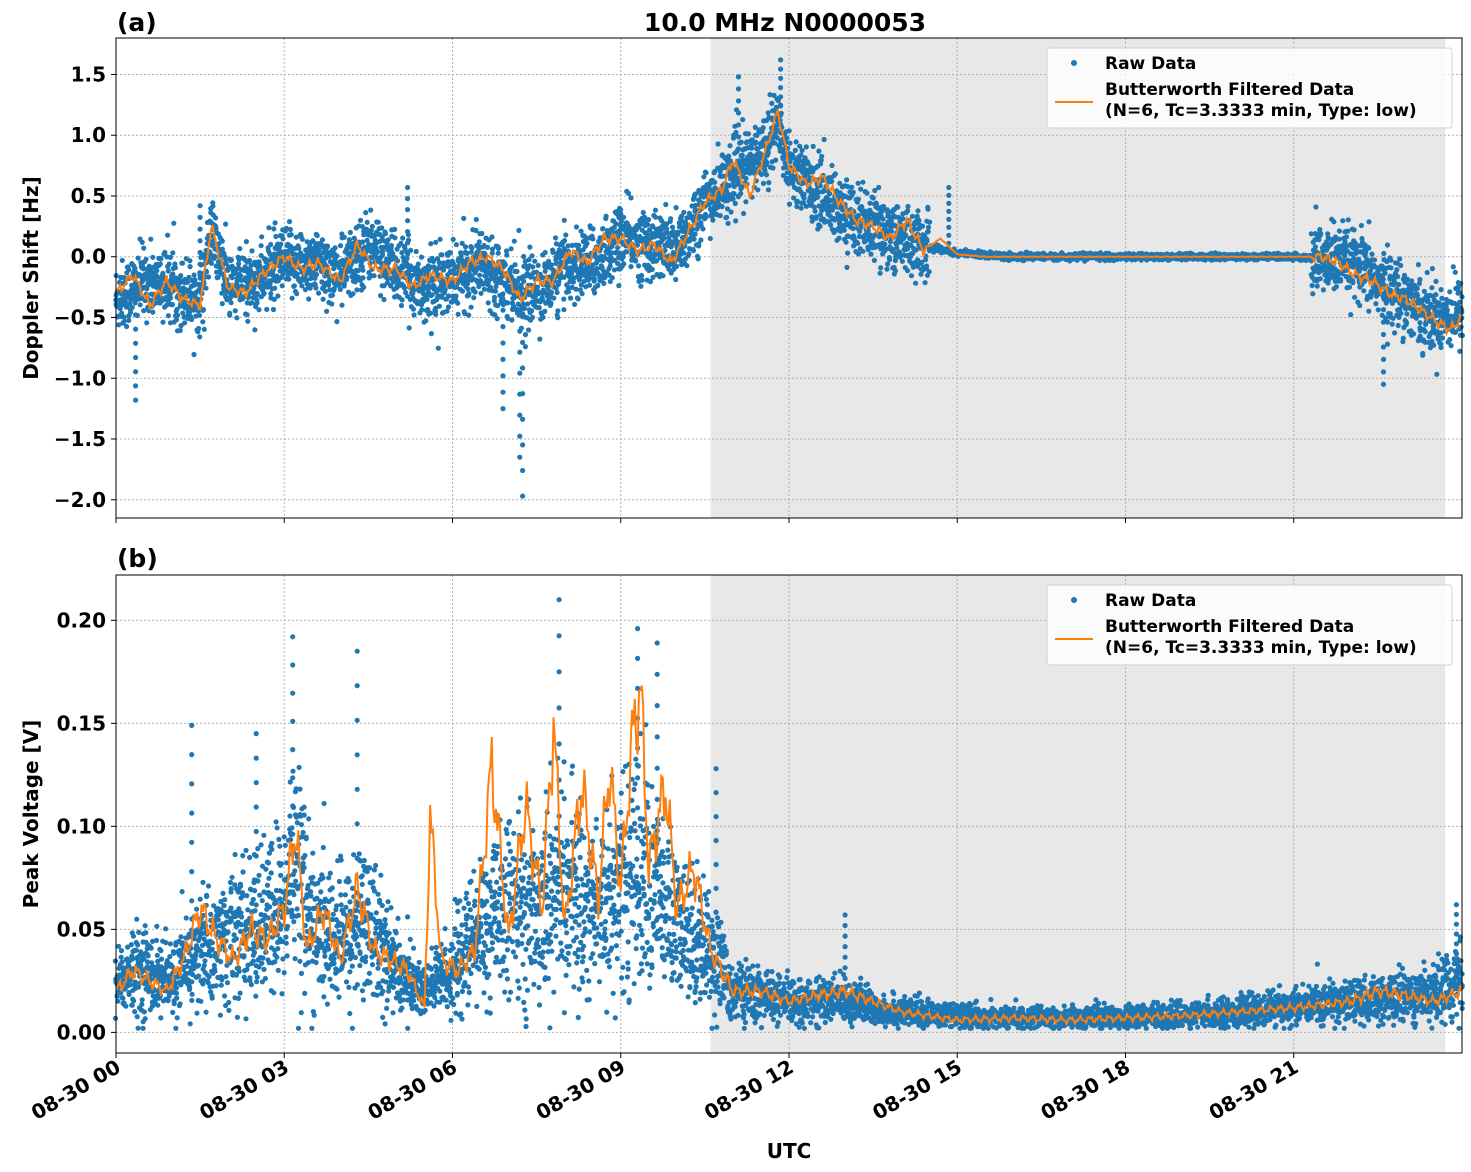 The width and height of the screenshot is (1471, 1172). What do you see at coordinates (137, 22) in the screenshot?
I see `panel-label-a: (a)` at bounding box center [137, 22].